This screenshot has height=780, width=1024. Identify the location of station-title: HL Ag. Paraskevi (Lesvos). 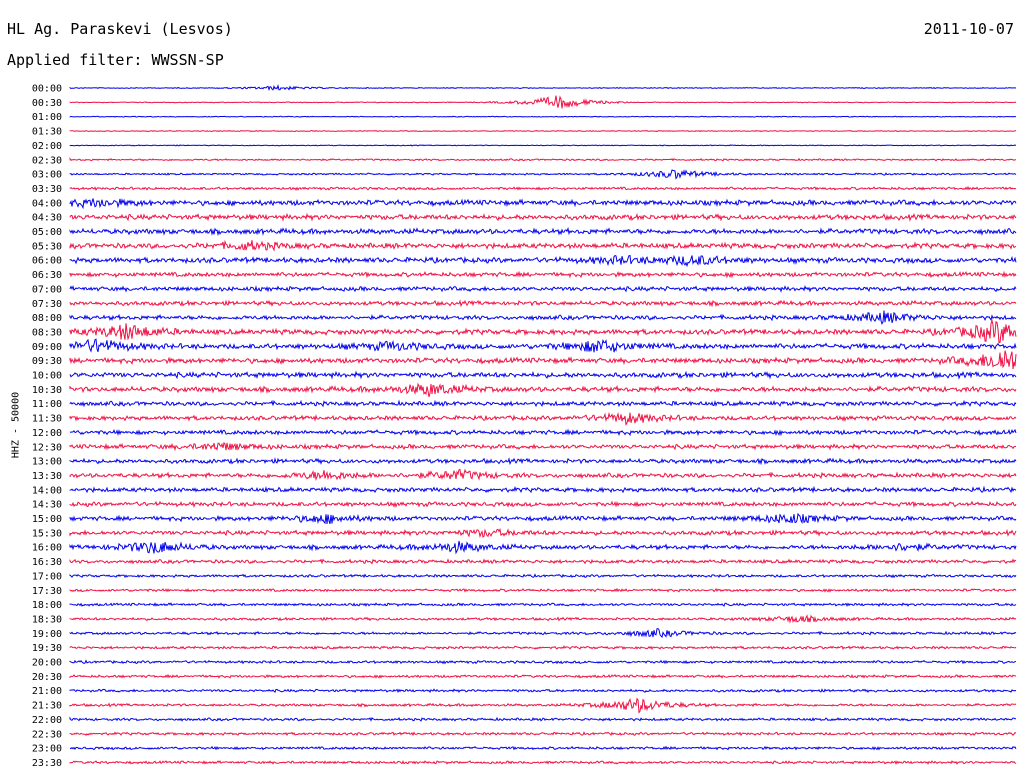
(120, 29).